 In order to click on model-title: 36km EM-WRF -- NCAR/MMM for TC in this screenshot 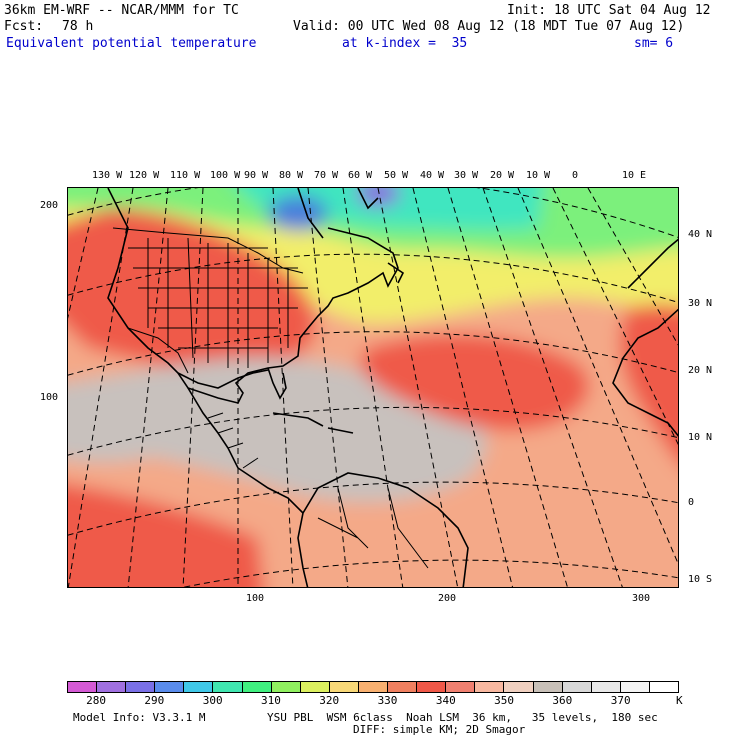, I will do `click(121, 10)`.